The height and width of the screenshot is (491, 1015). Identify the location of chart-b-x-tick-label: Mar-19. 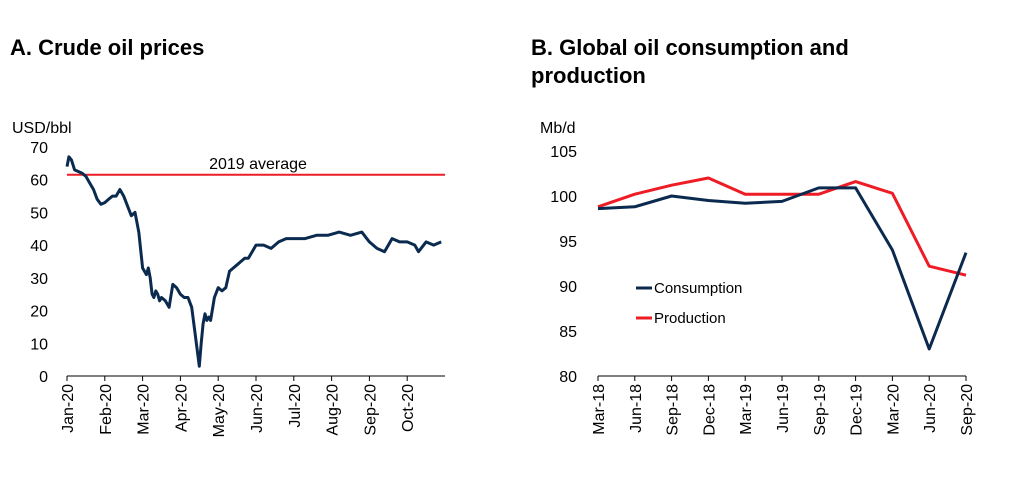
(746, 409).